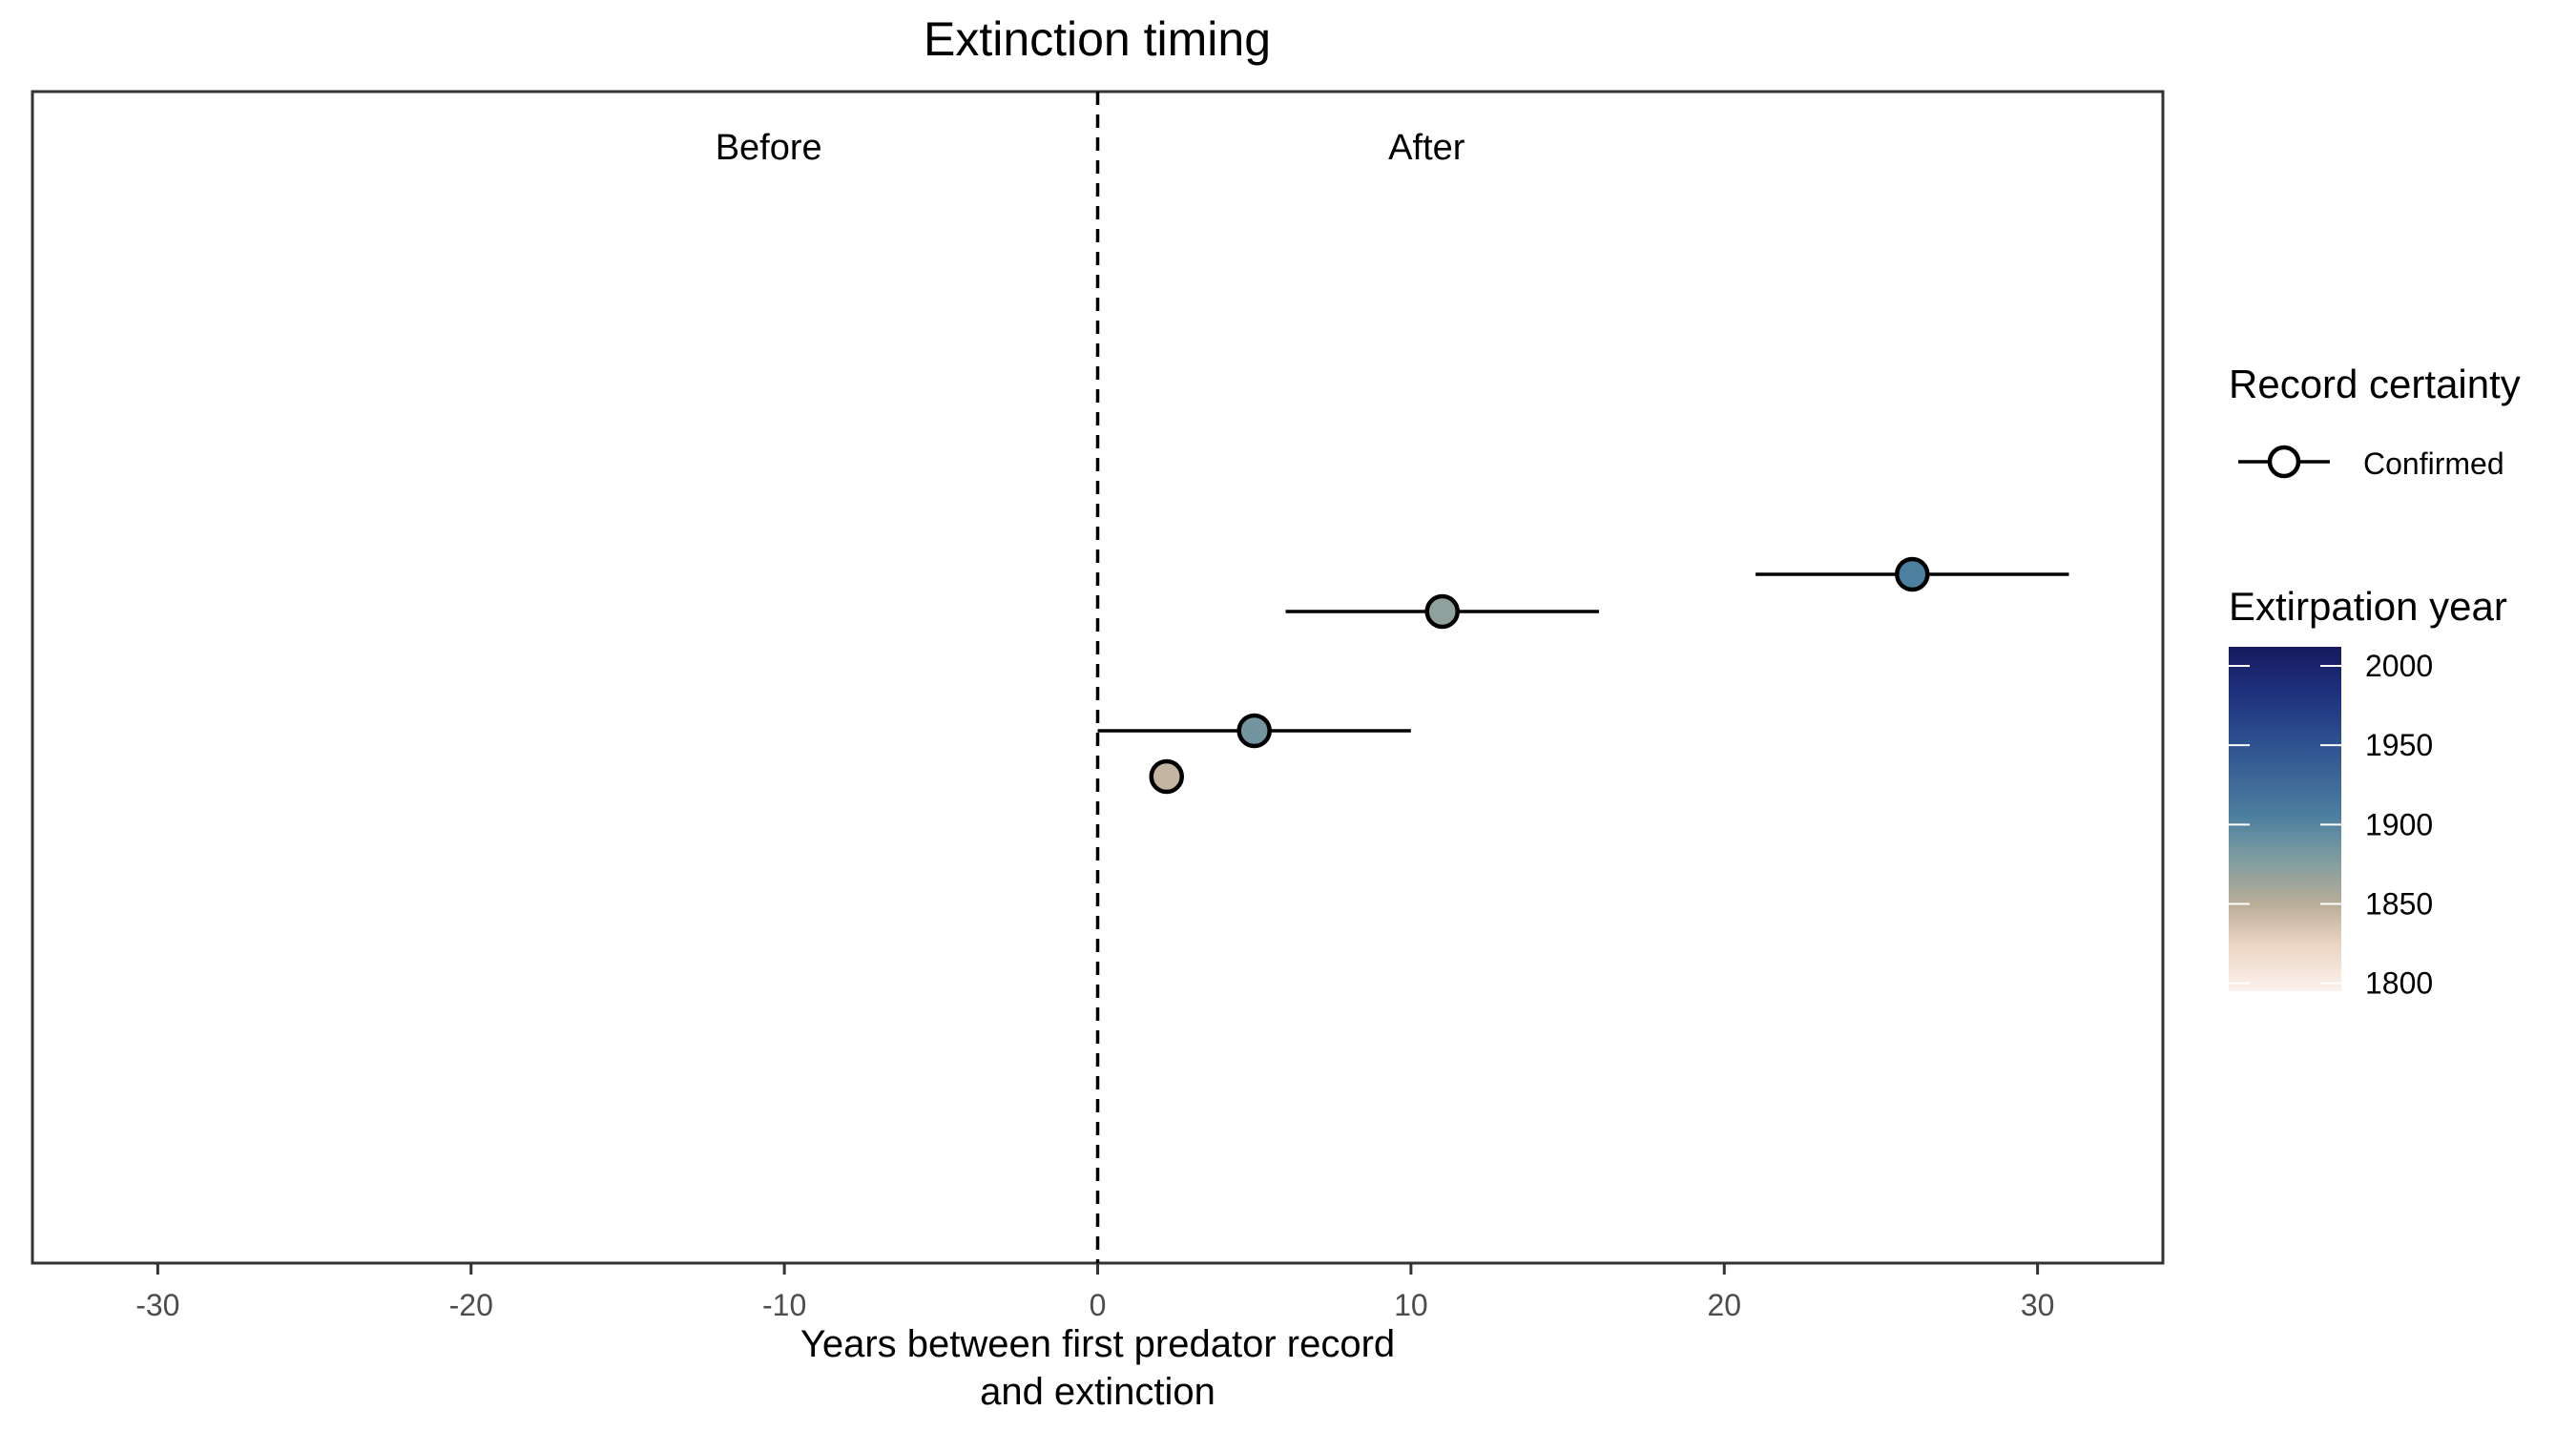 This screenshot has height=1431, width=2576. What do you see at coordinates (2375, 384) in the screenshot?
I see `legend-shape-title: Record certainty` at bounding box center [2375, 384].